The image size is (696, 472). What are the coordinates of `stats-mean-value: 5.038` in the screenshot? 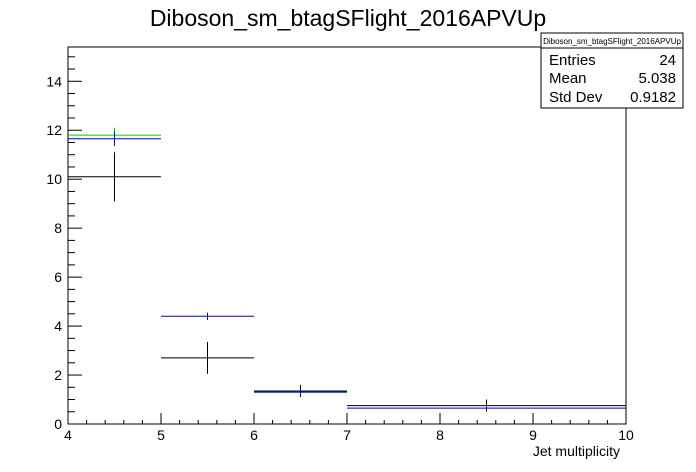 It's located at (657, 78).